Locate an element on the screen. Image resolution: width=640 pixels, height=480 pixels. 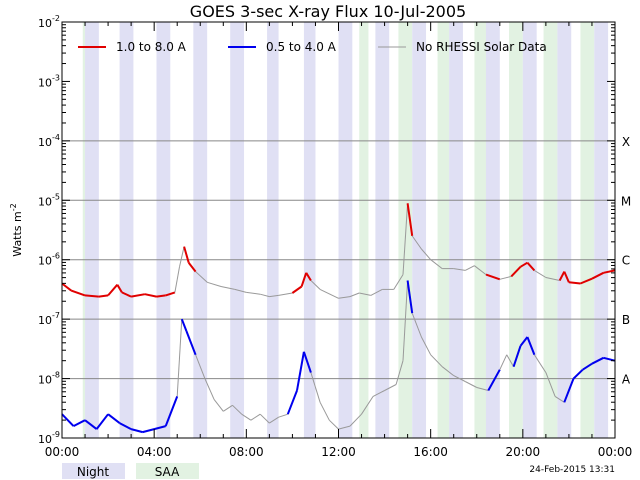
flare-class-label: C is located at coordinates (626, 261).